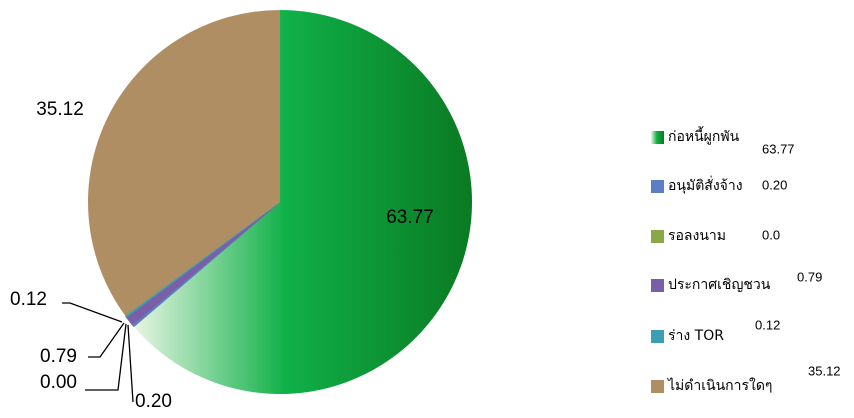  What do you see at coordinates (704, 135) in the screenshot?
I see `legend-label: ก่อหนี้ผูกพัน` at bounding box center [704, 135].